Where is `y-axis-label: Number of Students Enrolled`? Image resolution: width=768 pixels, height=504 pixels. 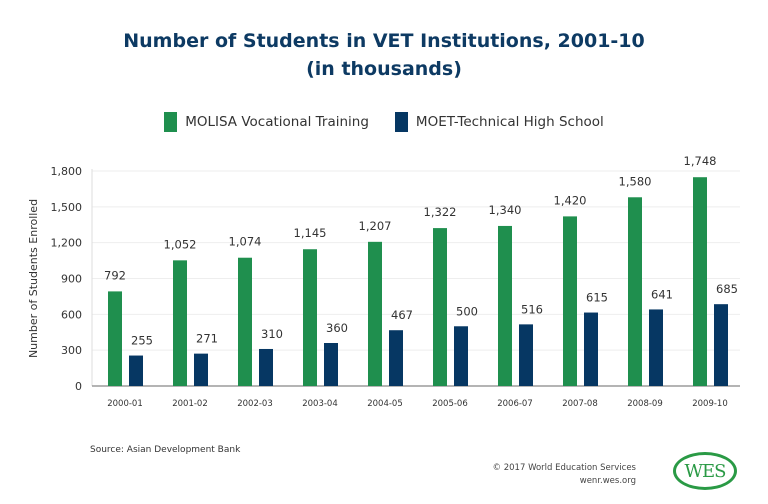
y-axis-label: Number of Students Enrolled is located at coordinates (33, 278).